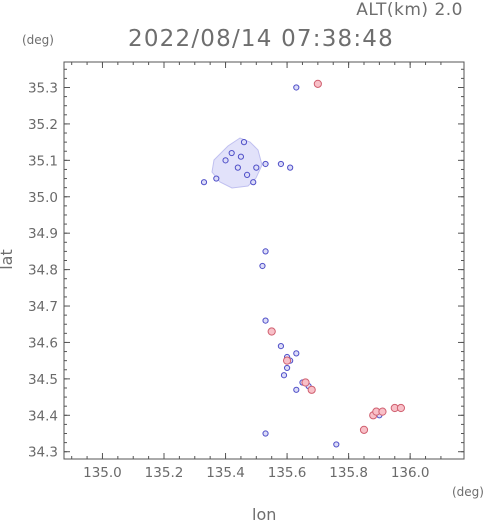 The width and height of the screenshot is (491, 524). Describe the element at coordinates (410, 473) in the screenshot. I see `x-tick-label: 136.0` at that location.